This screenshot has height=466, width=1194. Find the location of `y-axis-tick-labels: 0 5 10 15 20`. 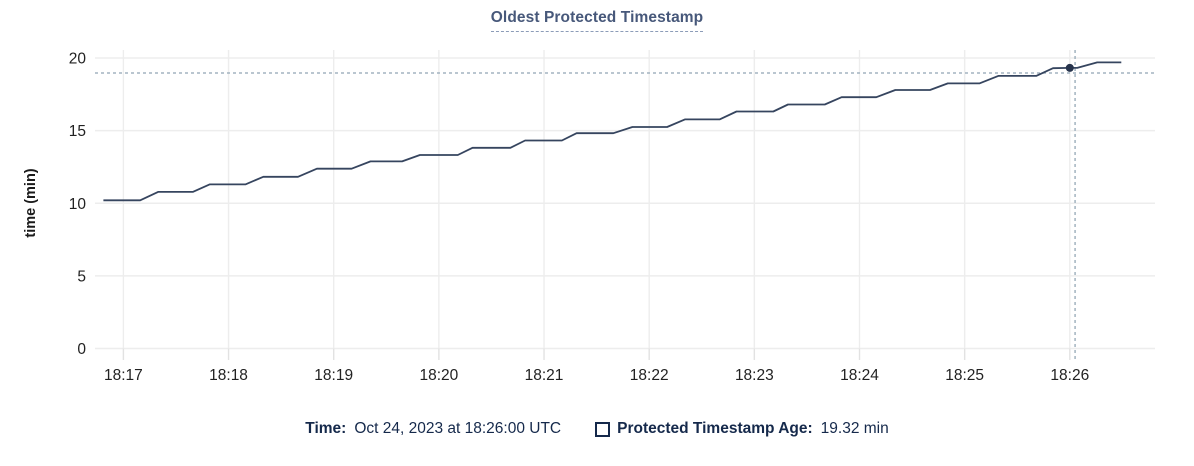

y-axis-tick-labels: 0 5 10 15 20 is located at coordinates (78, 205).